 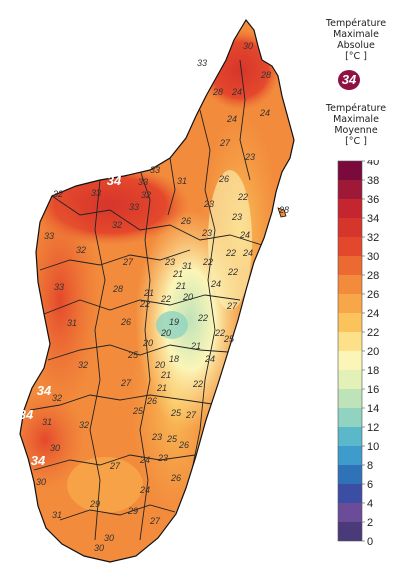 What do you see at coordinates (38, 460) in the screenshot?
I see `absolute-max-label: 34` at bounding box center [38, 460].